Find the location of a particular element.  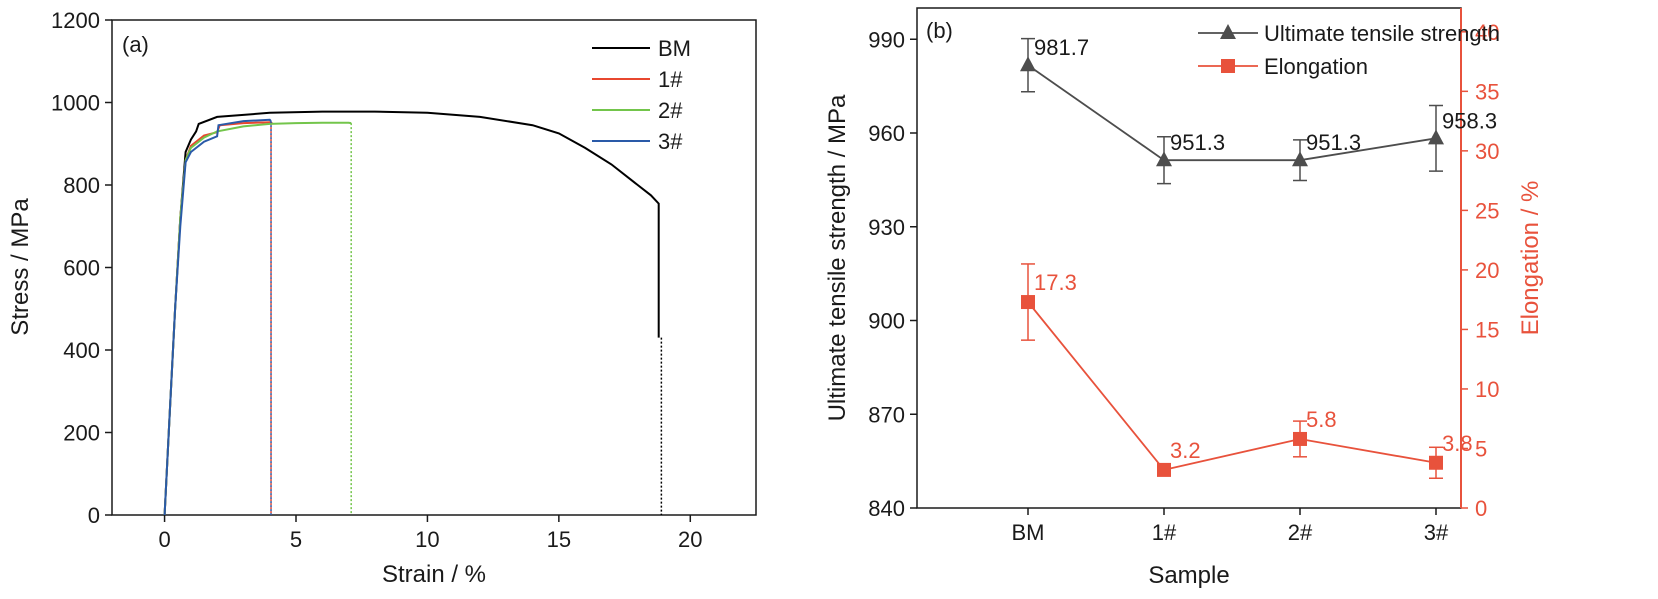

legend-label-0: Ultimate tensile strength is located at coordinates (1382, 33).